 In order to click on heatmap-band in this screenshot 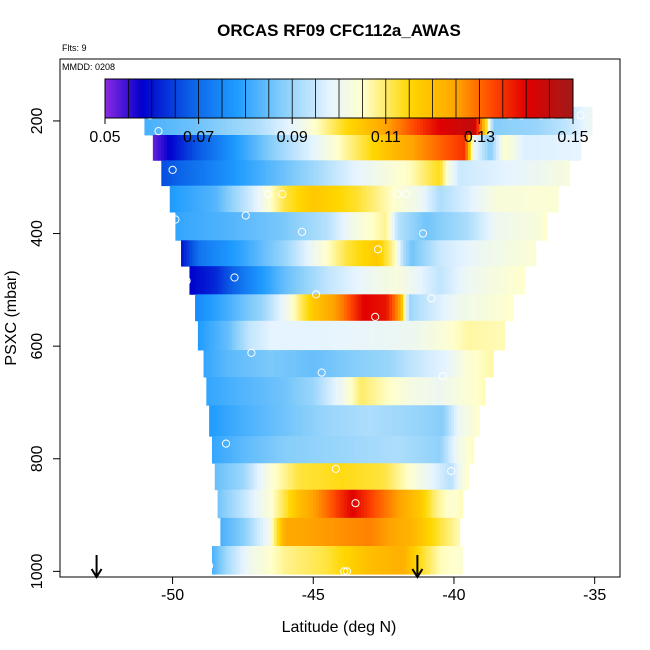, I will do `click(357, 280)`.